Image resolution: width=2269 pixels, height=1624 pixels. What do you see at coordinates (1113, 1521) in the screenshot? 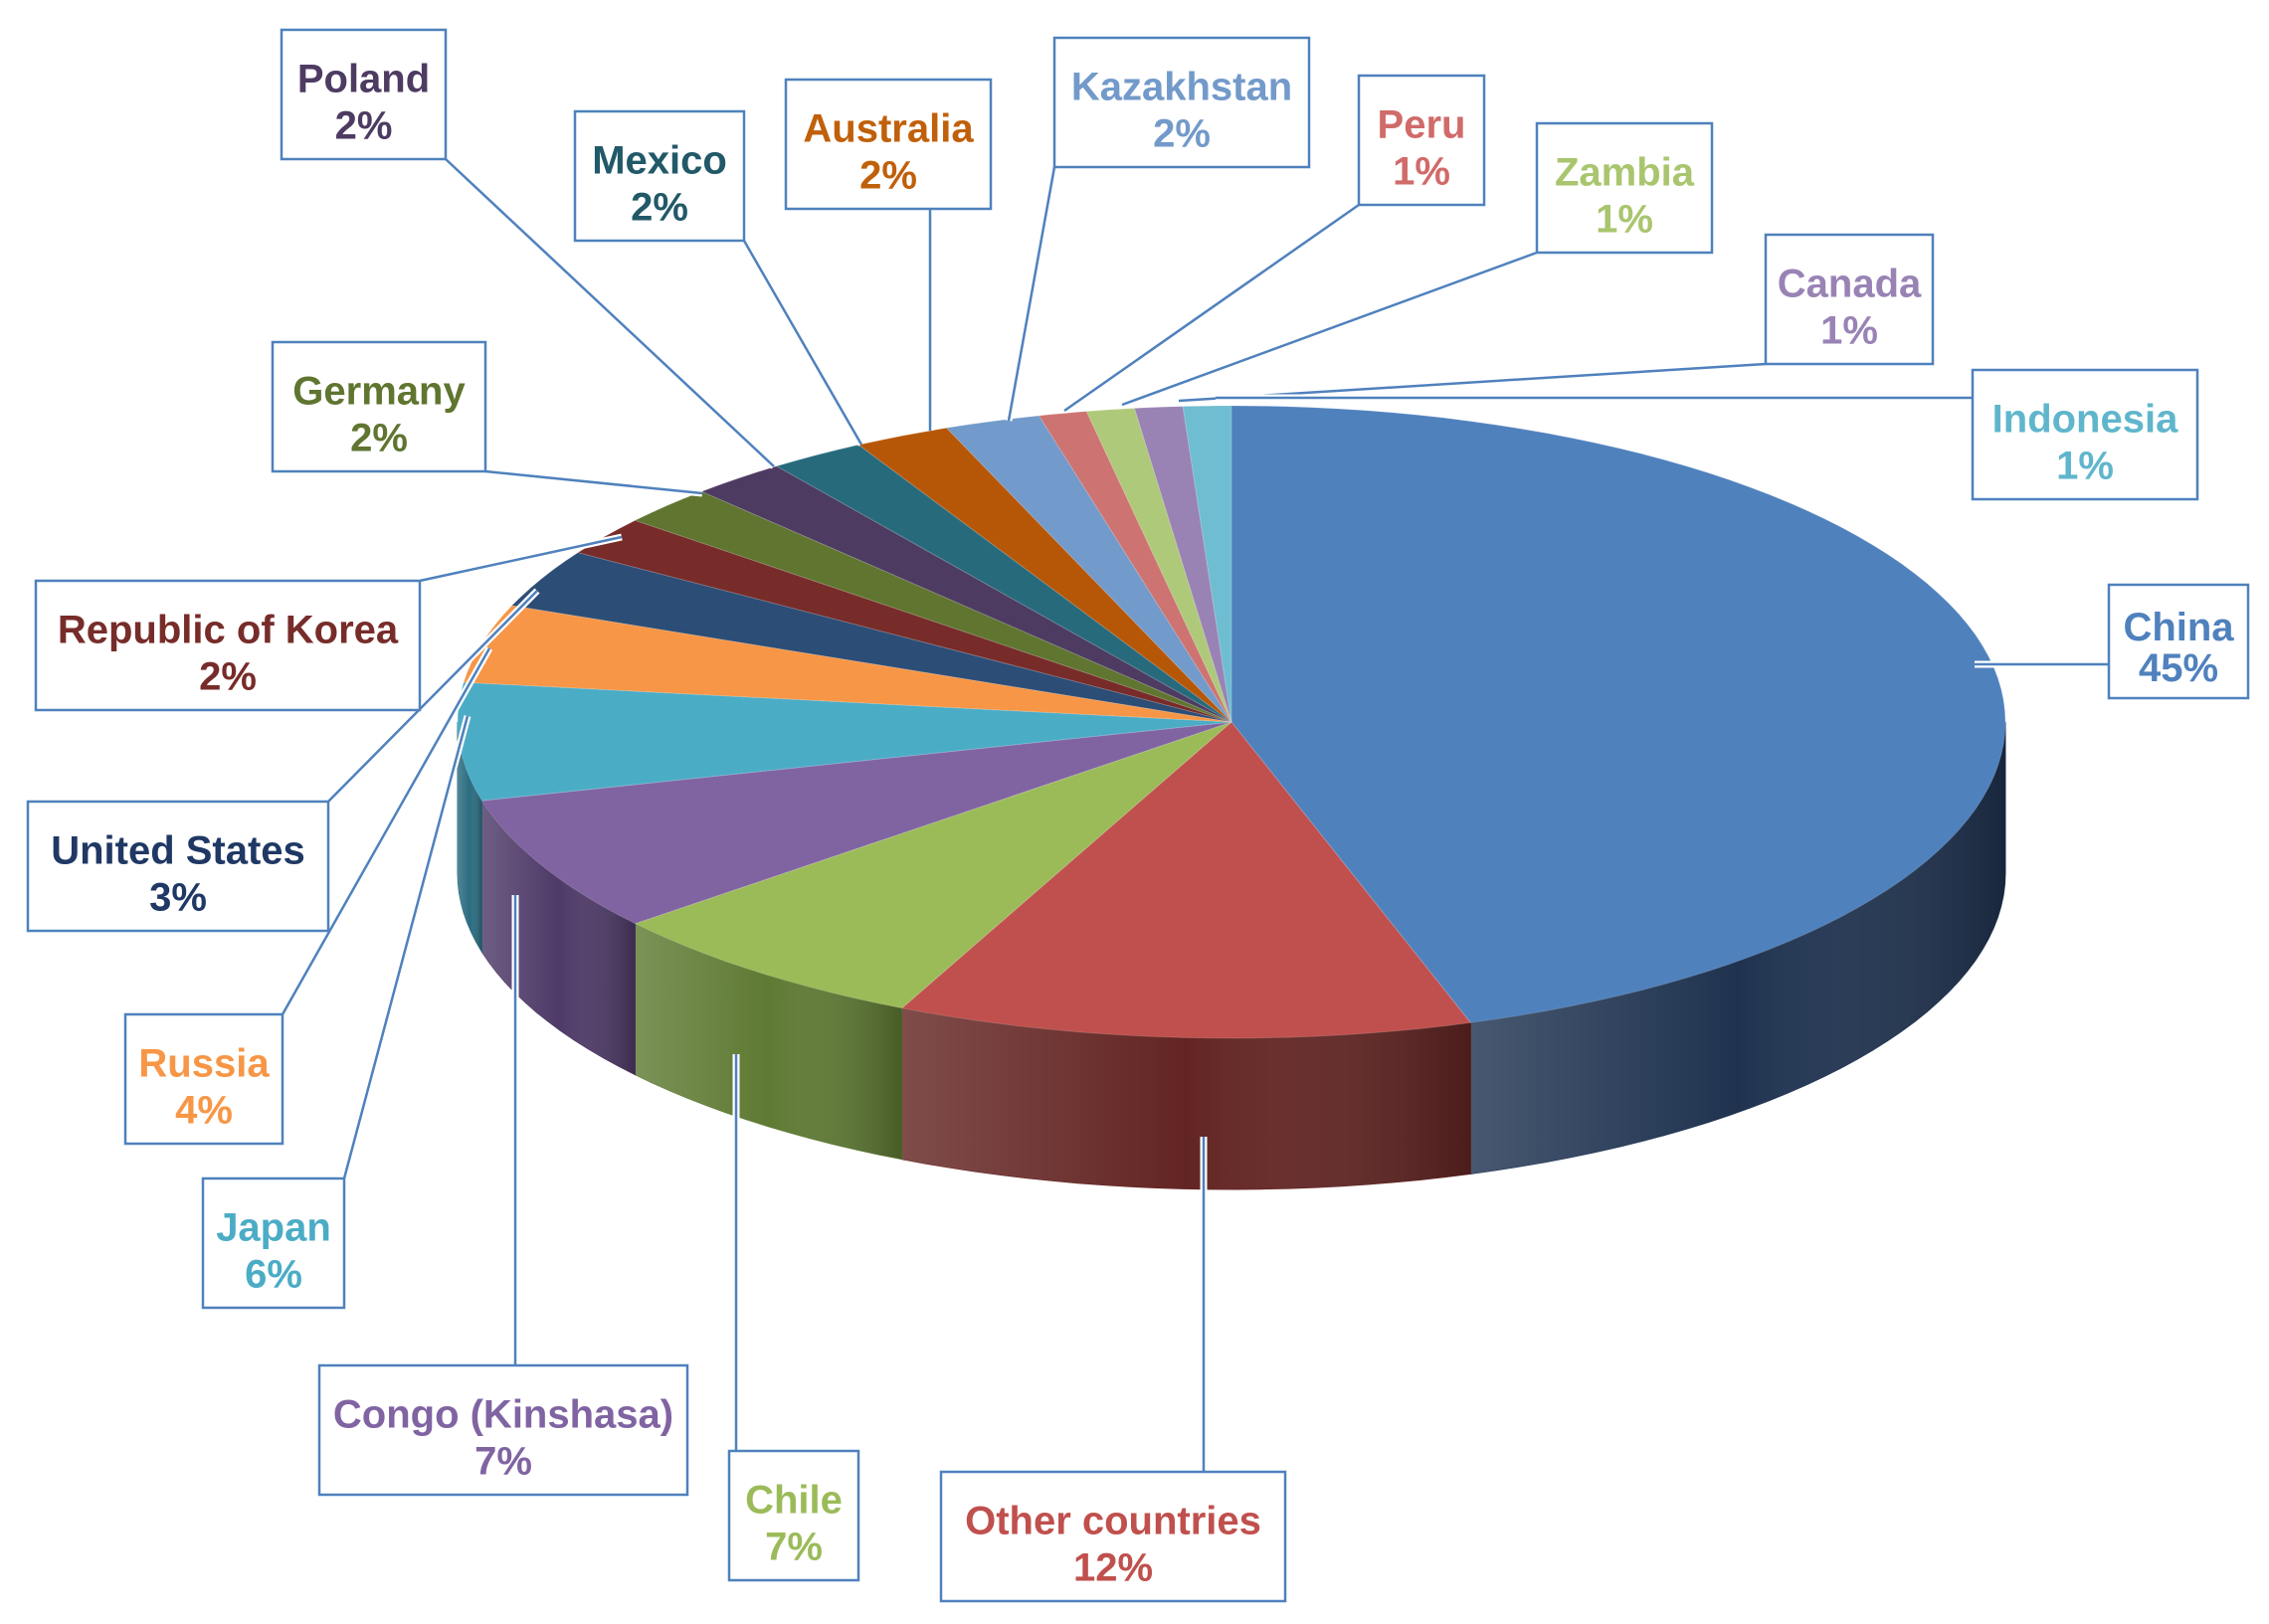
I see `label-name-other-countries: Other countries` at bounding box center [1113, 1521].